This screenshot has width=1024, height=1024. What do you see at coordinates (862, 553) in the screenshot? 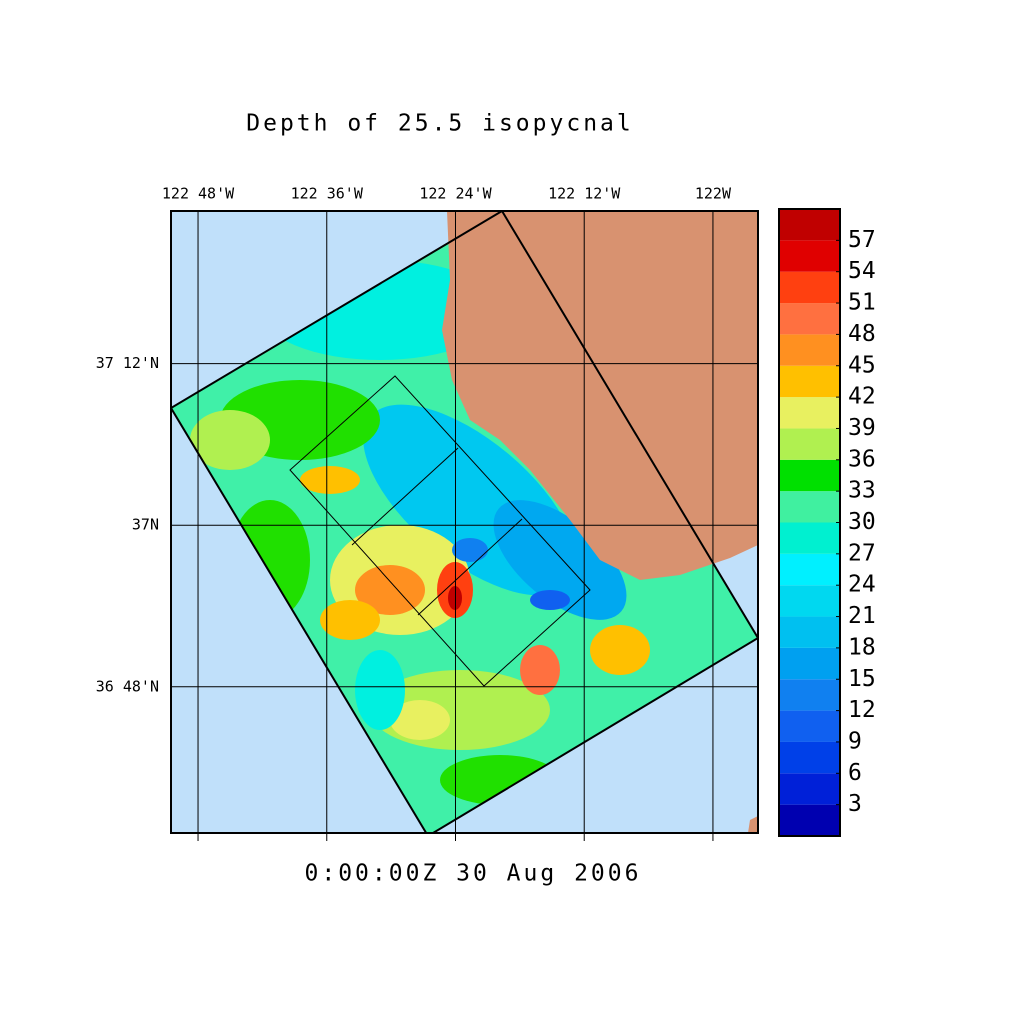
I see `colorbar-label: 27` at bounding box center [862, 553].